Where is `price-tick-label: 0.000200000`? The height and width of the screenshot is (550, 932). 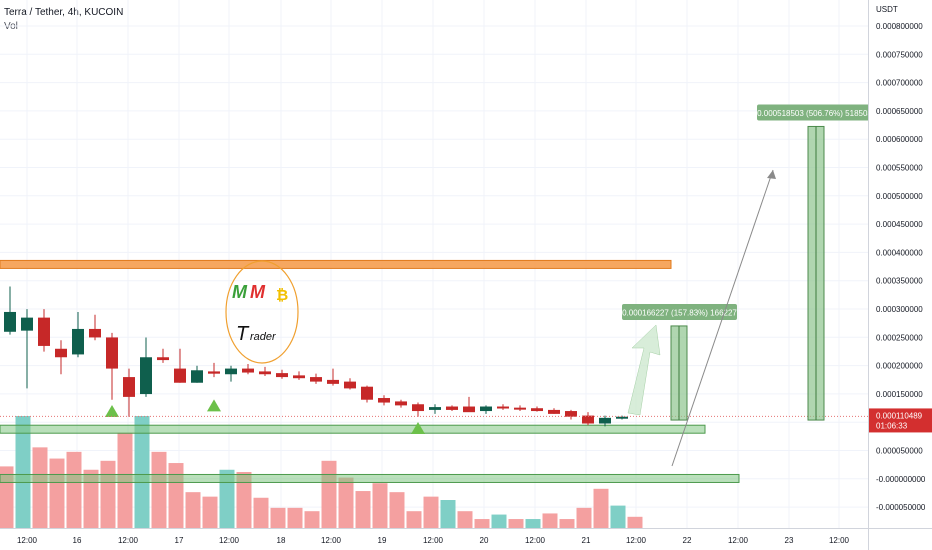 price-tick-label: 0.000200000 is located at coordinates (899, 366).